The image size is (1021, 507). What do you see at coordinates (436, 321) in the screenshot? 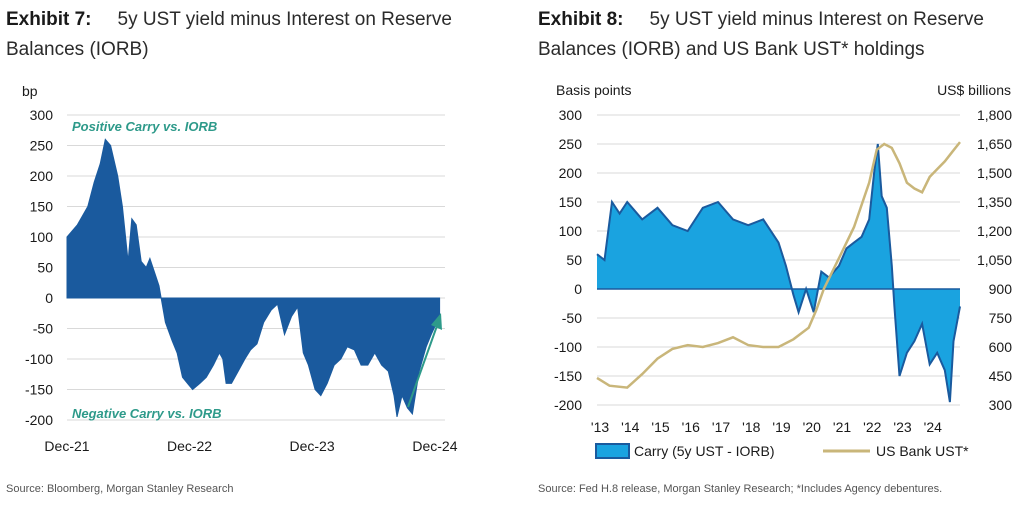
I see `exhibit-7-trend-arrow-head` at bounding box center [436, 321].